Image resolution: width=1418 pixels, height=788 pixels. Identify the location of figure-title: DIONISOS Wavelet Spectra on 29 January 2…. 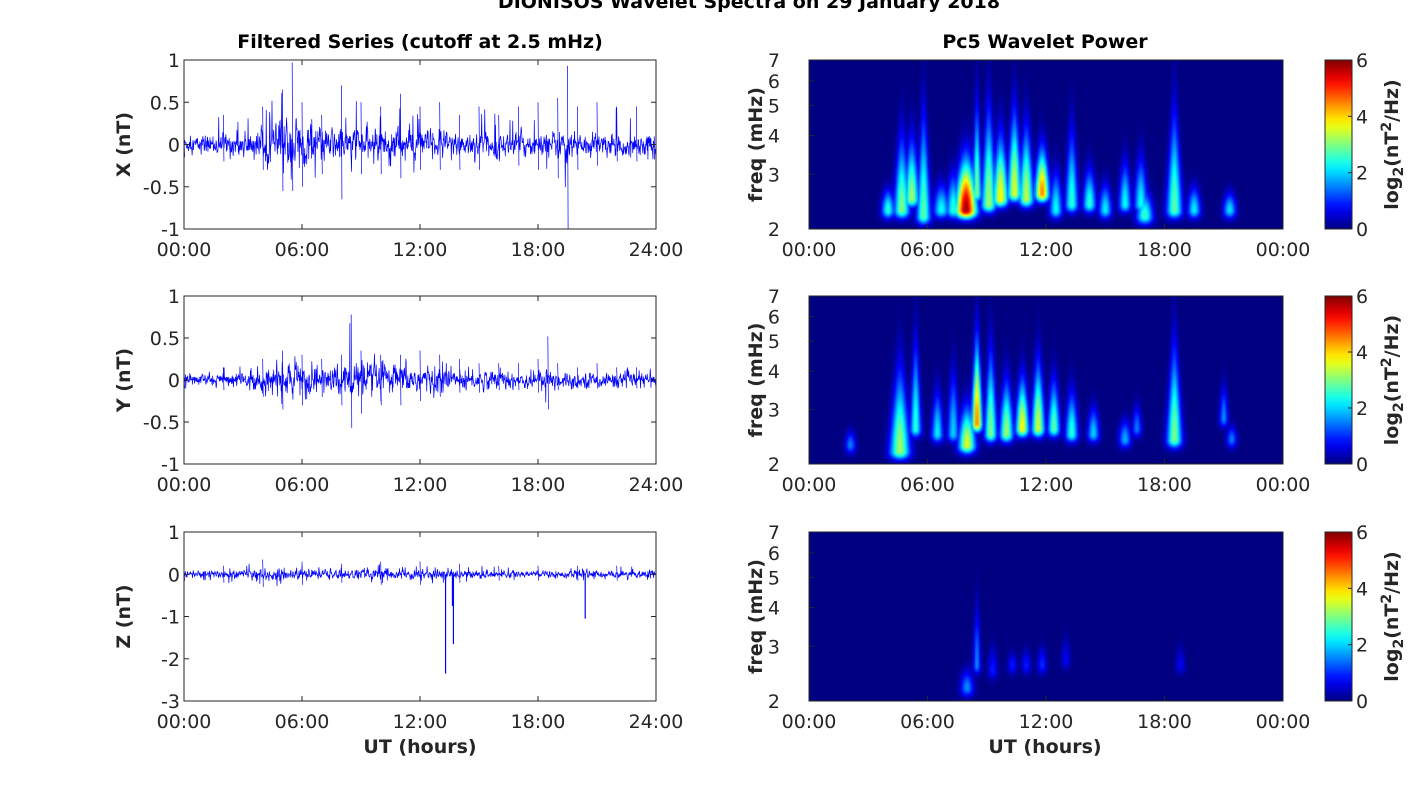
(749, 6).